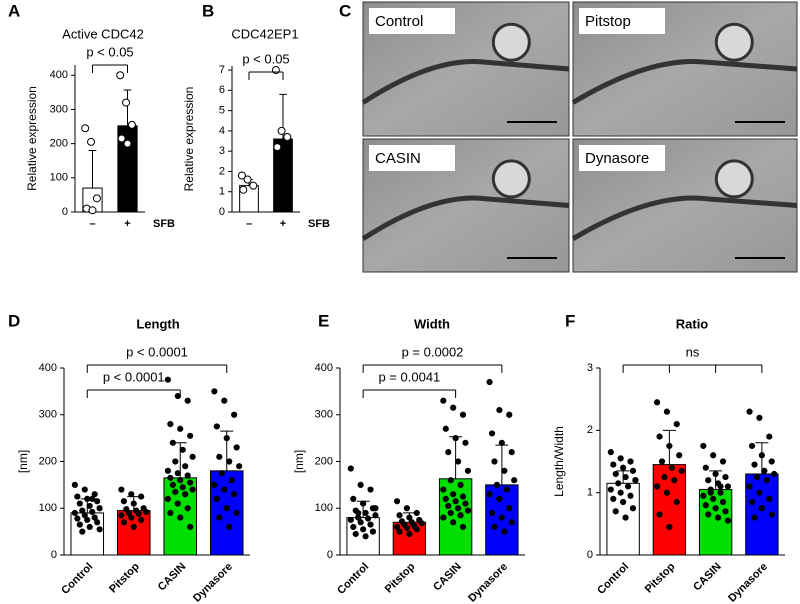  Describe the element at coordinates (222, 90) in the screenshot. I see `y-tick-label: 6` at that location.